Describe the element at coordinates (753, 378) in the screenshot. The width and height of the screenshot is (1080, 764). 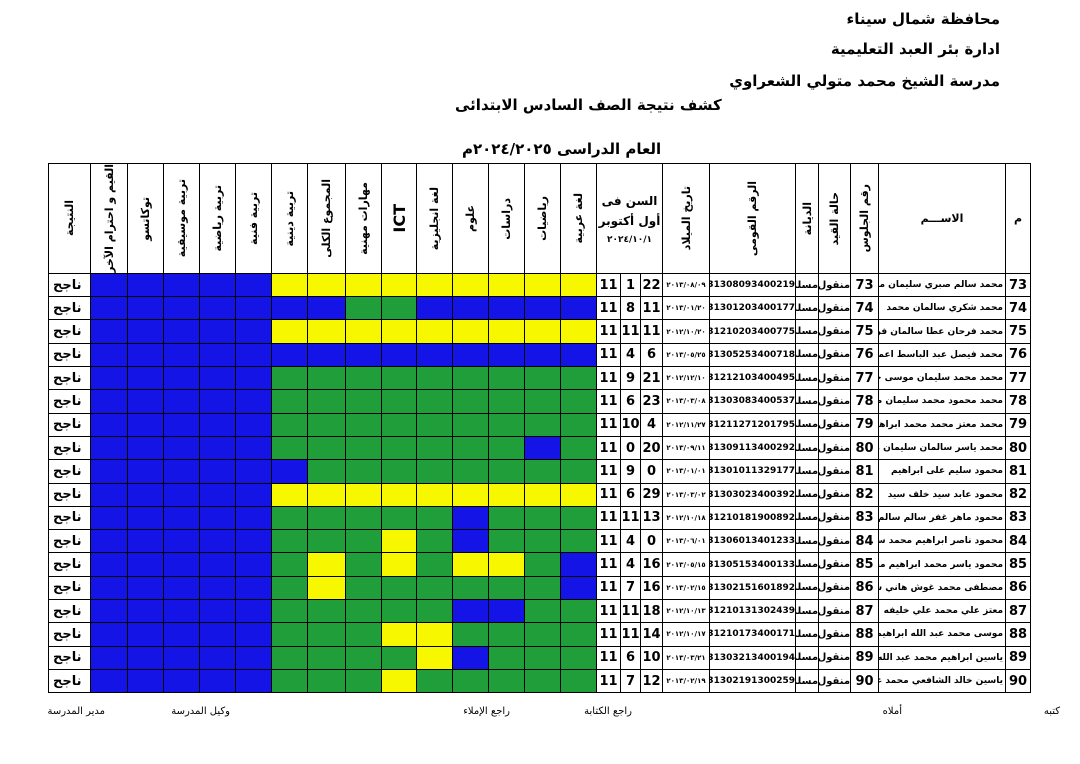
I see `cell: 31212103400495` at that location.